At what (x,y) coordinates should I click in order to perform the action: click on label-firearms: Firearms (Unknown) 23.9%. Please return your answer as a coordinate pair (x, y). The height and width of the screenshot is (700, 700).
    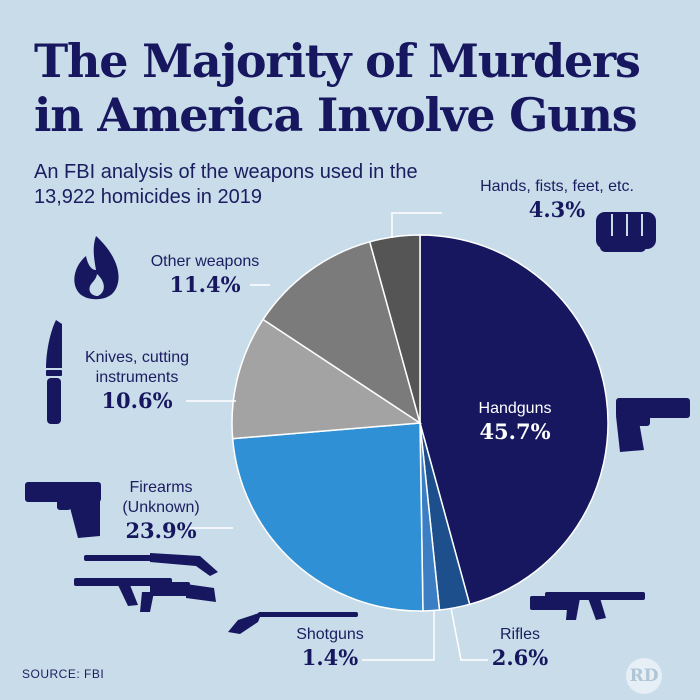
    Looking at the image, I should click on (161, 511).